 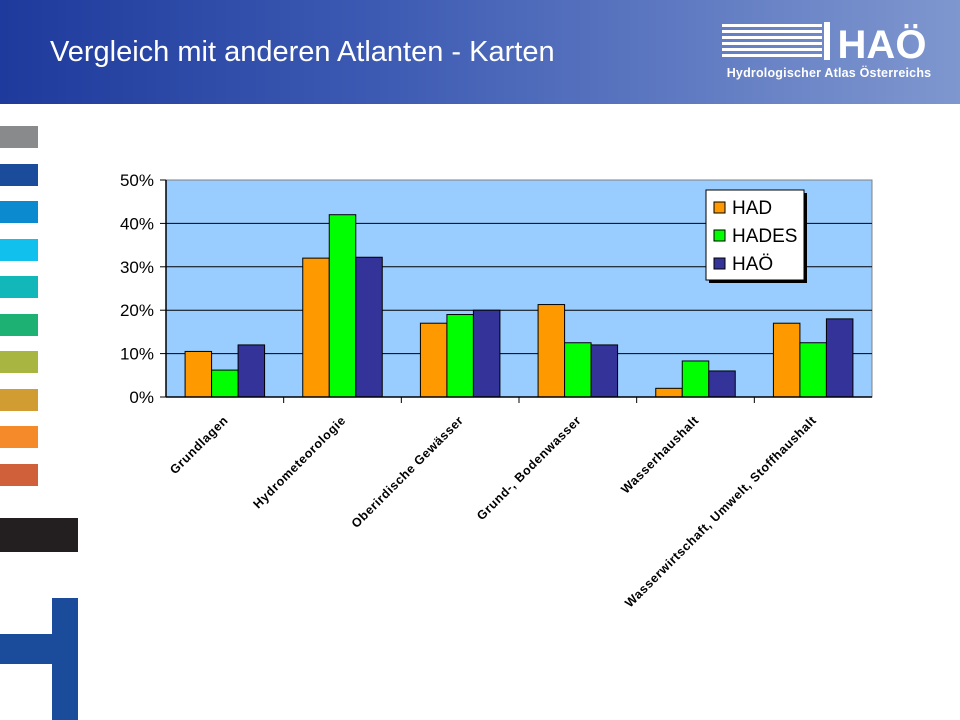 What do you see at coordinates (839, 358) in the screenshot?
I see `bar-HAÖ-5` at bounding box center [839, 358].